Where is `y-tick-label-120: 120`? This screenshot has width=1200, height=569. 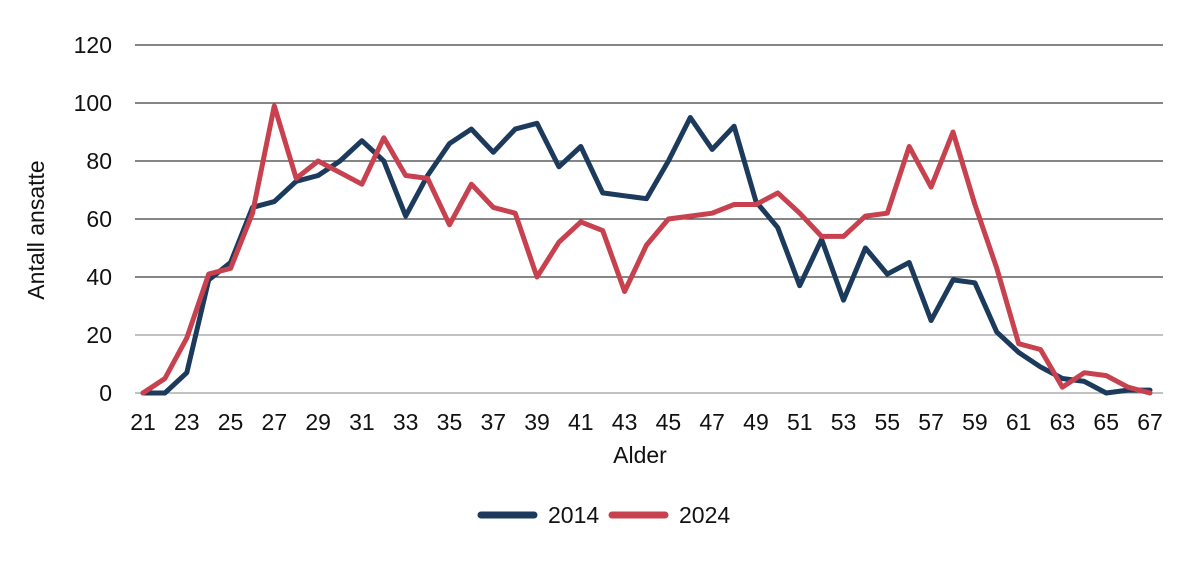 y-tick-label-120: 120 is located at coordinates (93, 45).